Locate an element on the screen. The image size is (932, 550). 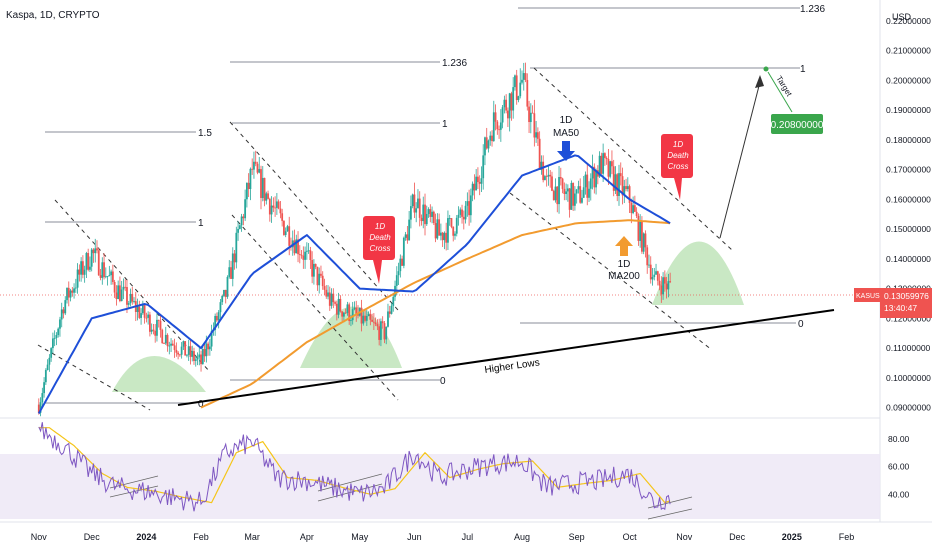
rsi-tick-label: 40.00 is located at coordinates (899, 494).